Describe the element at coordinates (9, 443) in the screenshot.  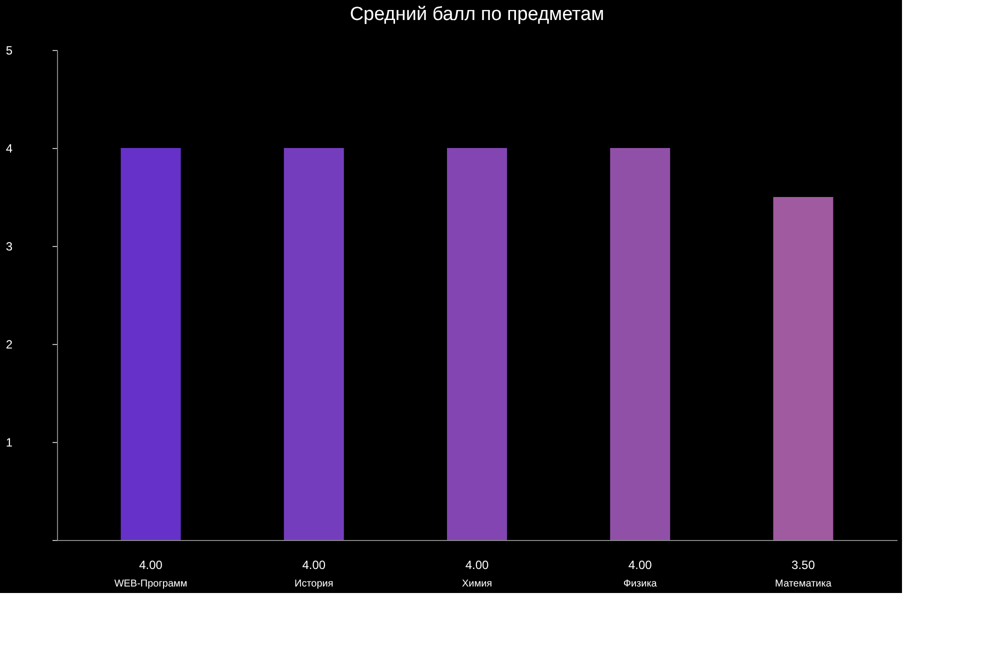
I see `y-tick-label: 1` at that location.